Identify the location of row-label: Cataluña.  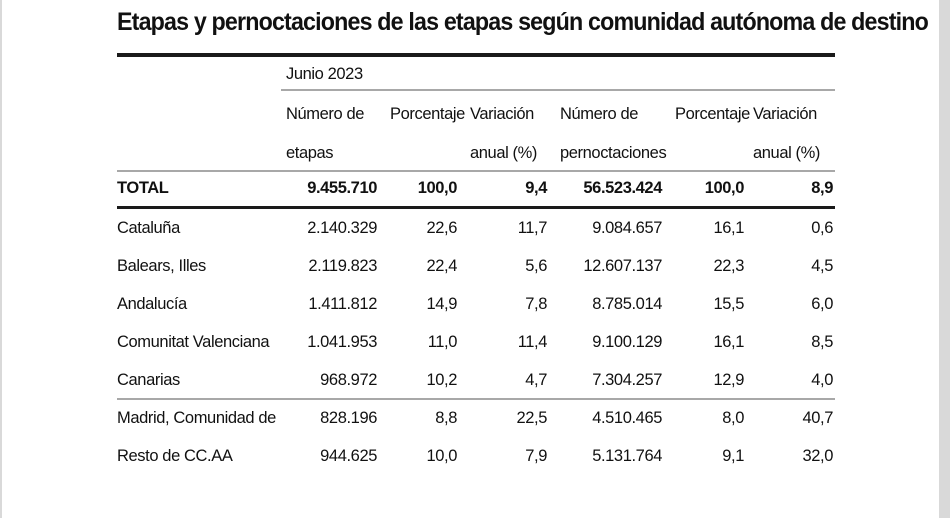
(148, 228).